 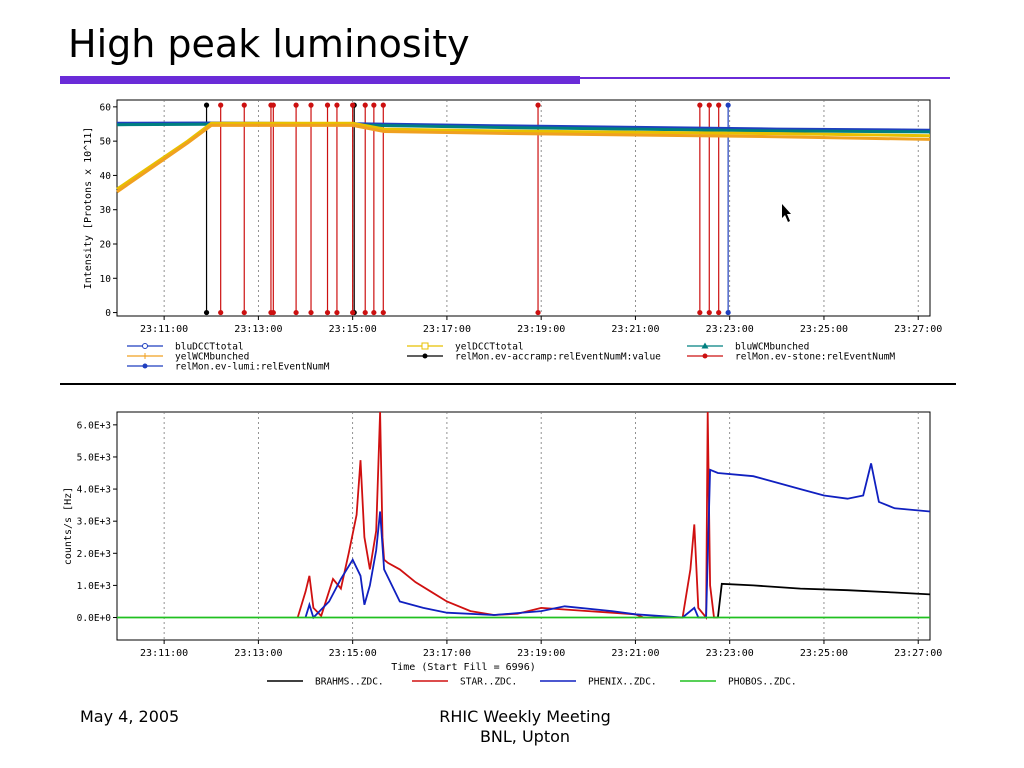 I want to click on series-line-STAR..ZDC., so click(x=507, y=516).